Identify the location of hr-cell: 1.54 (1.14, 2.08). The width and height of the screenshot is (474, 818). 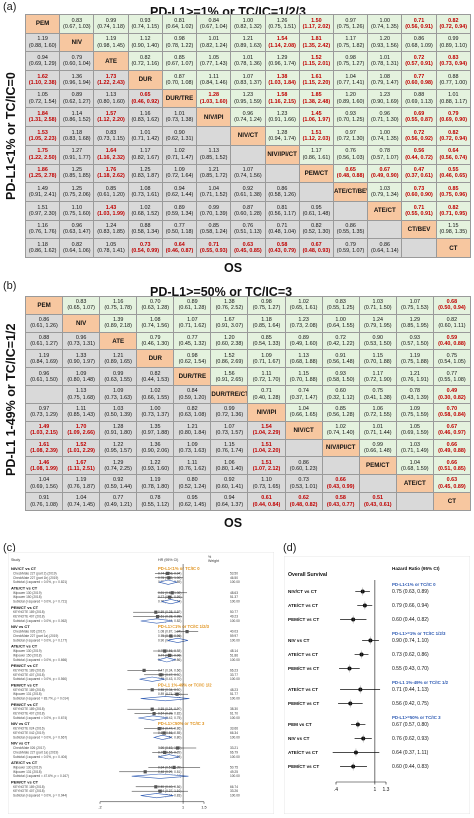
(282, 42).